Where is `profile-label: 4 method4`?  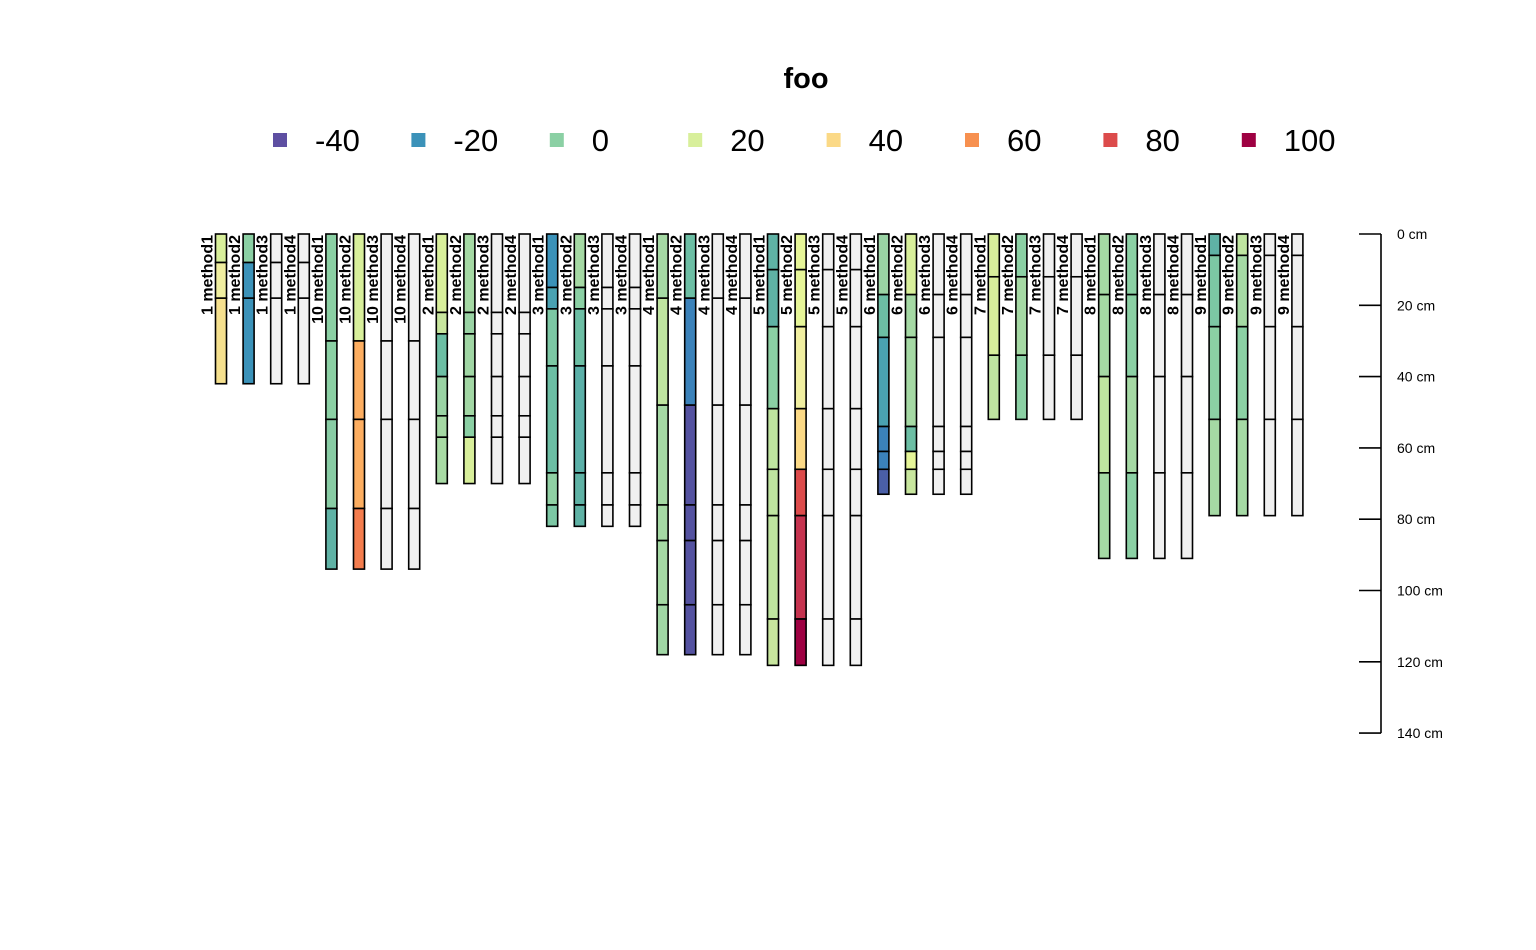 profile-label: 4 method4 is located at coordinates (732, 275).